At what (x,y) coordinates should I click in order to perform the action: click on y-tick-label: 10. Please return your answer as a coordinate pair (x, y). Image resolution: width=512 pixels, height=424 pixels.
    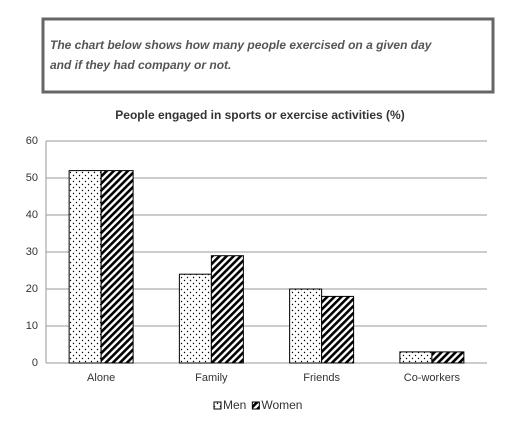
    Looking at the image, I should click on (32, 326).